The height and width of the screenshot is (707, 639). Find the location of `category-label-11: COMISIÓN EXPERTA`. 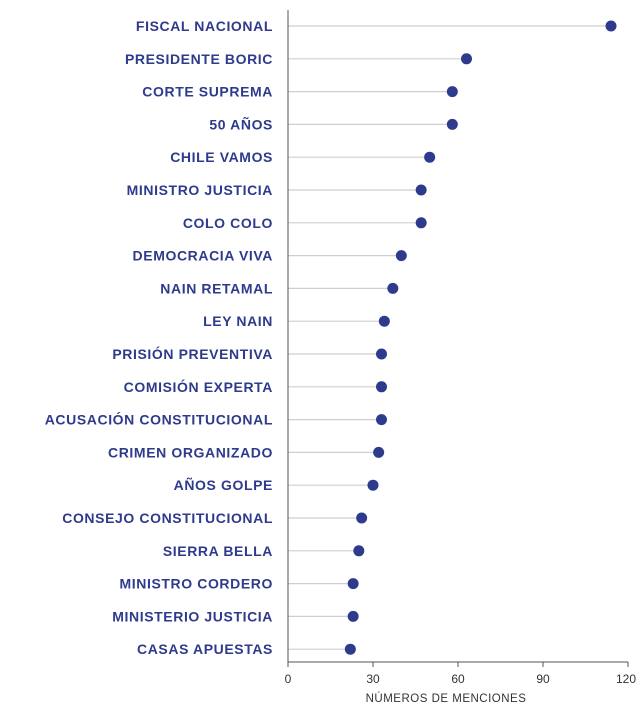

category-label-11: COMISIÓN EXPERTA is located at coordinates (198, 386).